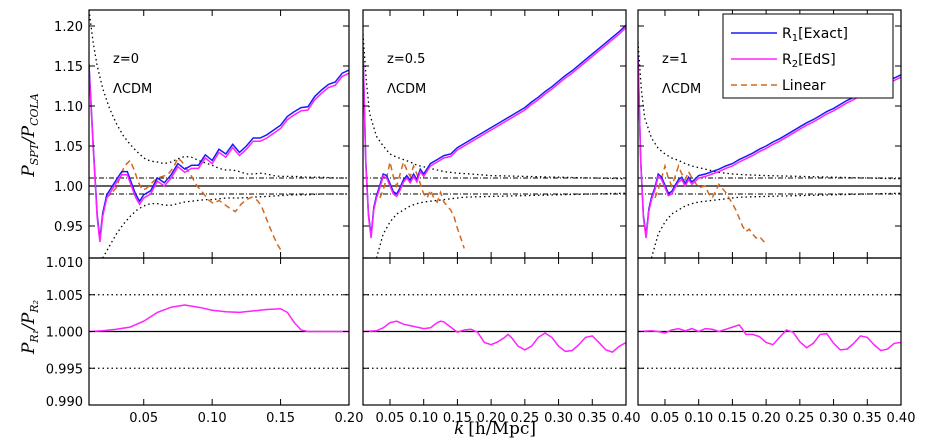 This screenshot has height=442, width=927. Describe the element at coordinates (809, 61) in the screenshot. I see `svg-text: R2[EdS]` at that location.